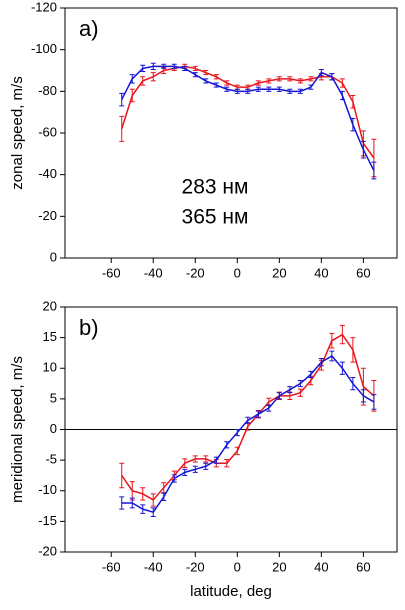 The image size is (405, 610). What do you see at coordinates (215, 187) in the screenshot?
I see `legend-entry: 283 нм` at bounding box center [215, 187].